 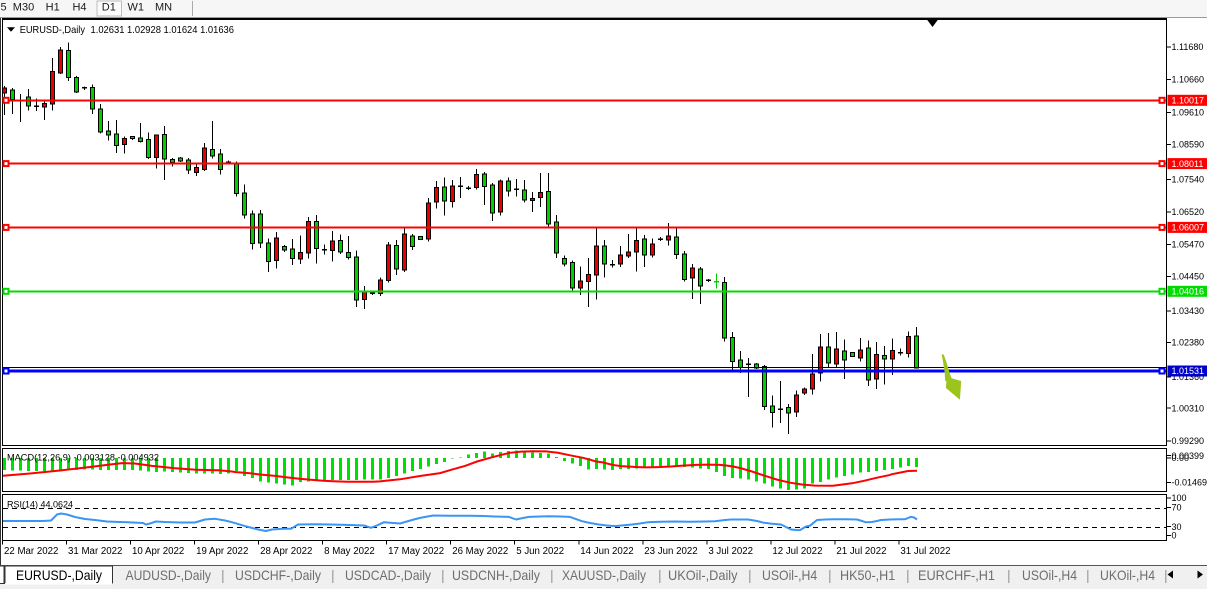 What do you see at coordinates (703, 575) in the screenshot?
I see `svg-text: UKOil-,Daily` at bounding box center [703, 575].